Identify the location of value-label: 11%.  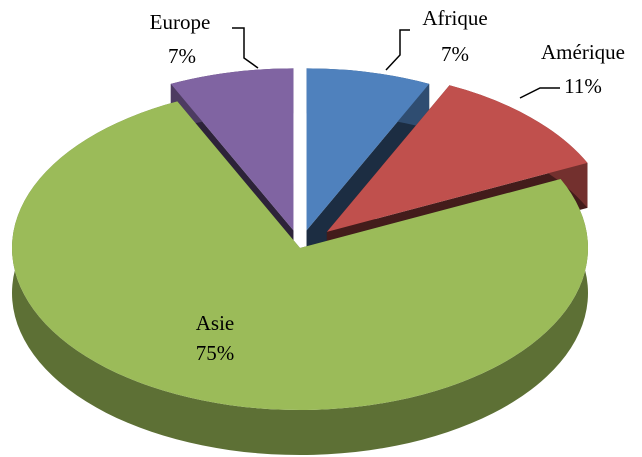
(583, 86).